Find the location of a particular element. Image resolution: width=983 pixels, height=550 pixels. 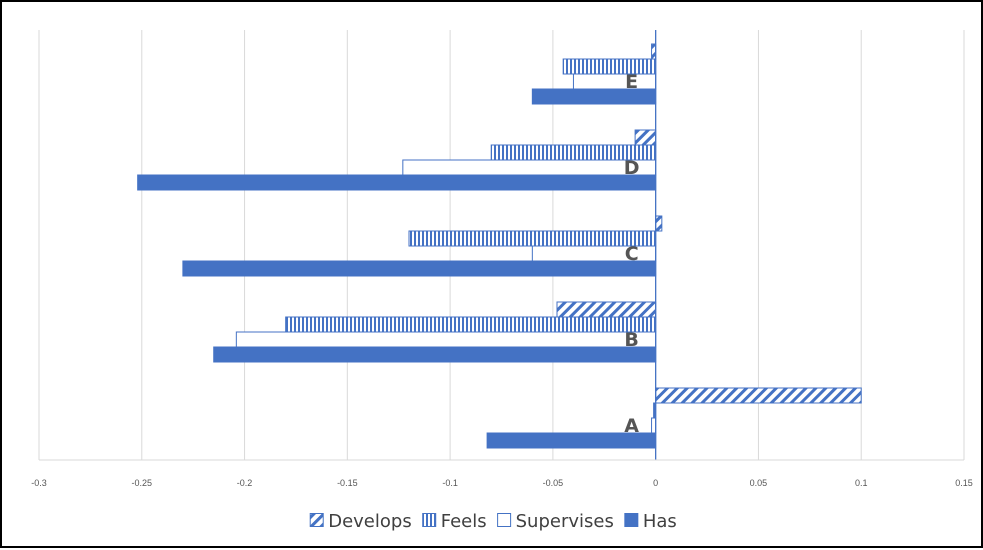

bar-feels-b is located at coordinates (471, 324).